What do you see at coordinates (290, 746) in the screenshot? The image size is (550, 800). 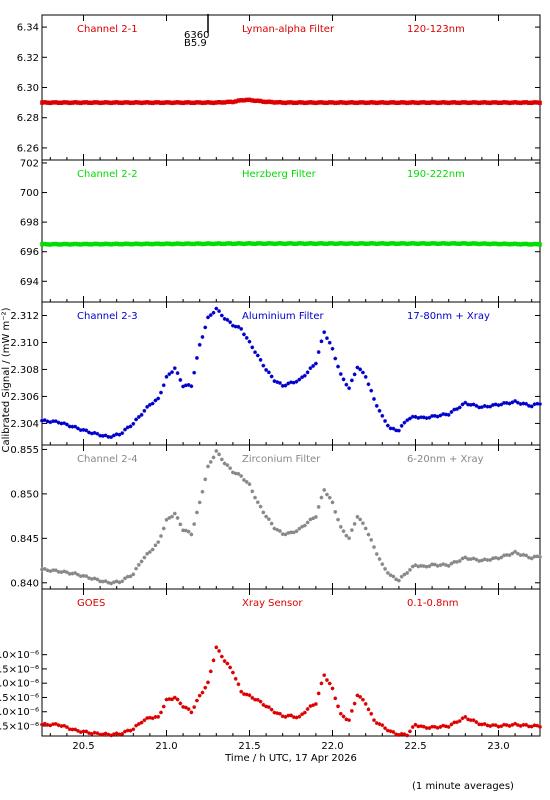 I see `x-axis: 20.5 21.0 21.5 22.0 22.5 23.0` at bounding box center [290, 746].